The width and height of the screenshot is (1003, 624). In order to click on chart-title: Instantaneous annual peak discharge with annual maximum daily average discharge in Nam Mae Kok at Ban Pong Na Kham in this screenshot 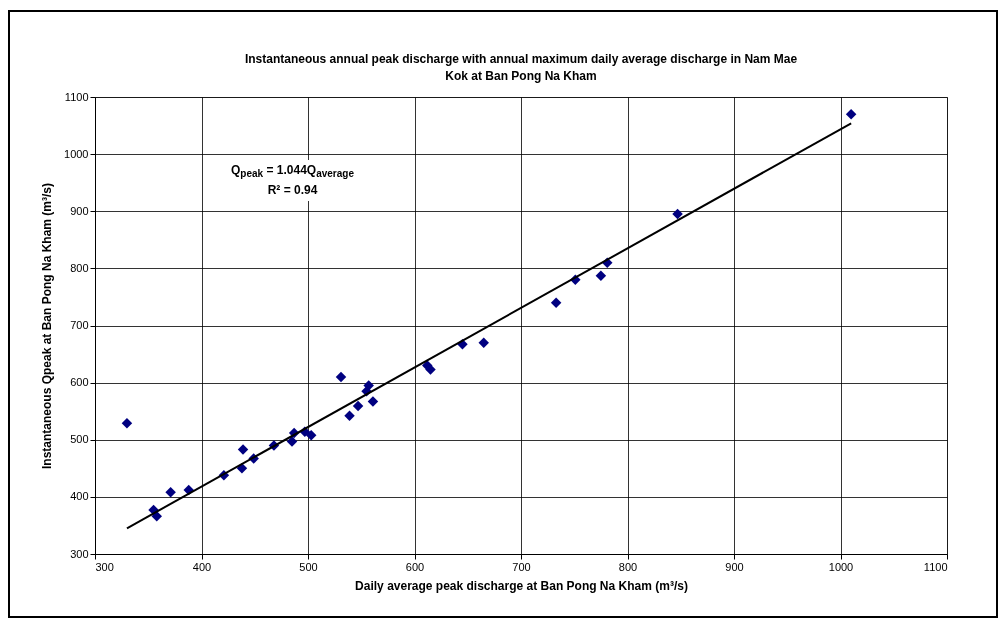, I will do `click(521, 67)`.